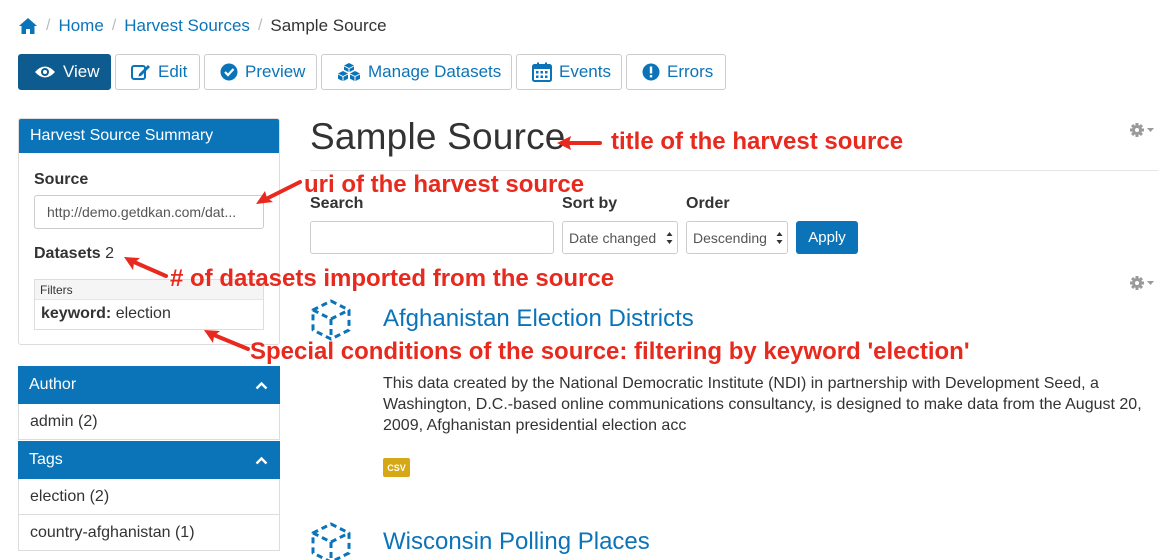 Image resolution: width=1172 pixels, height=560 pixels. I want to click on facet-item-admin: admin (2), so click(149, 422).